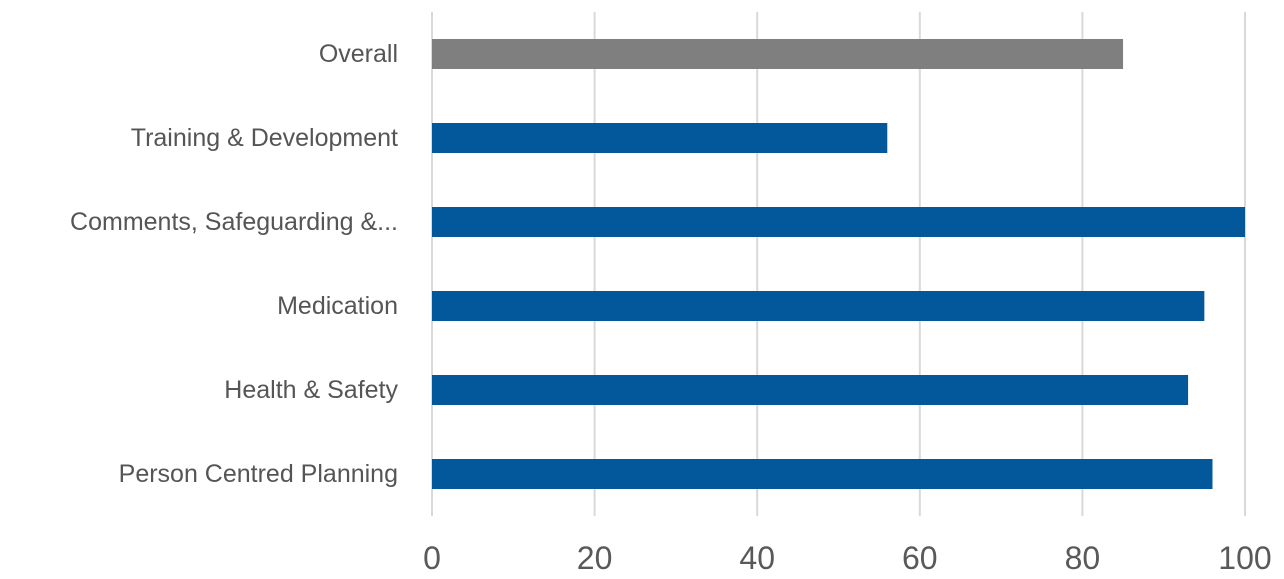 The width and height of the screenshot is (1284, 579). Describe the element at coordinates (1083, 558) in the screenshot. I see `x-tick-label: 80` at that location.